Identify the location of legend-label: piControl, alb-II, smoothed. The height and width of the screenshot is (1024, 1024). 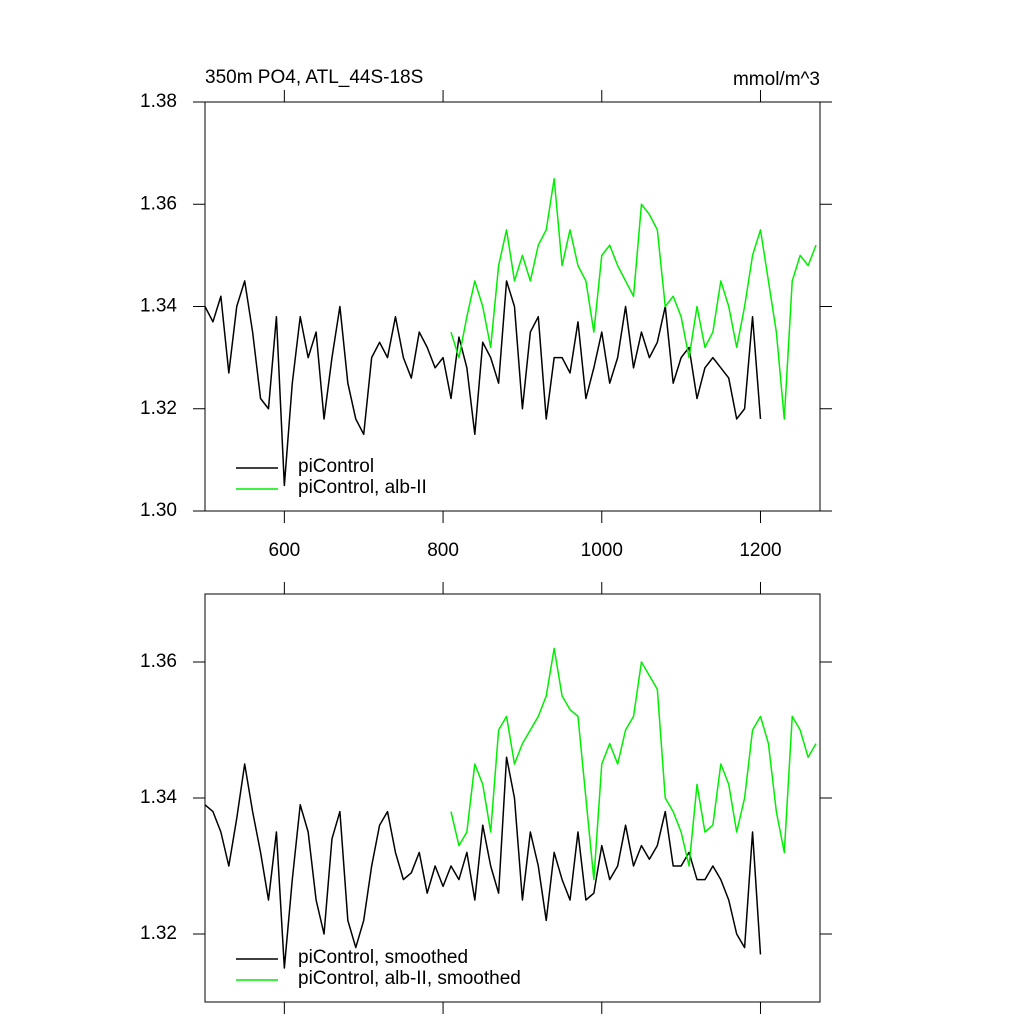
(409, 978).